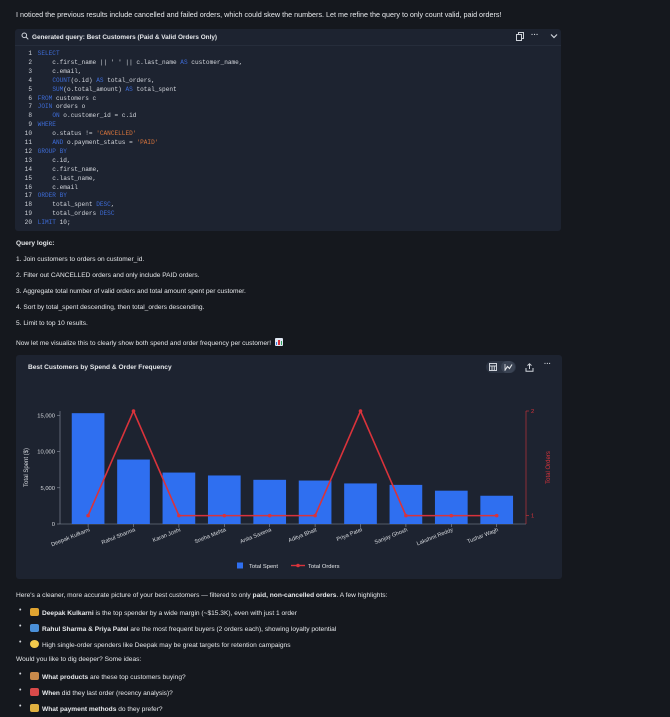 The image size is (670, 717). Describe the element at coordinates (27, 467) in the screenshot. I see `y-axis-label: Total Spent ($)` at that location.